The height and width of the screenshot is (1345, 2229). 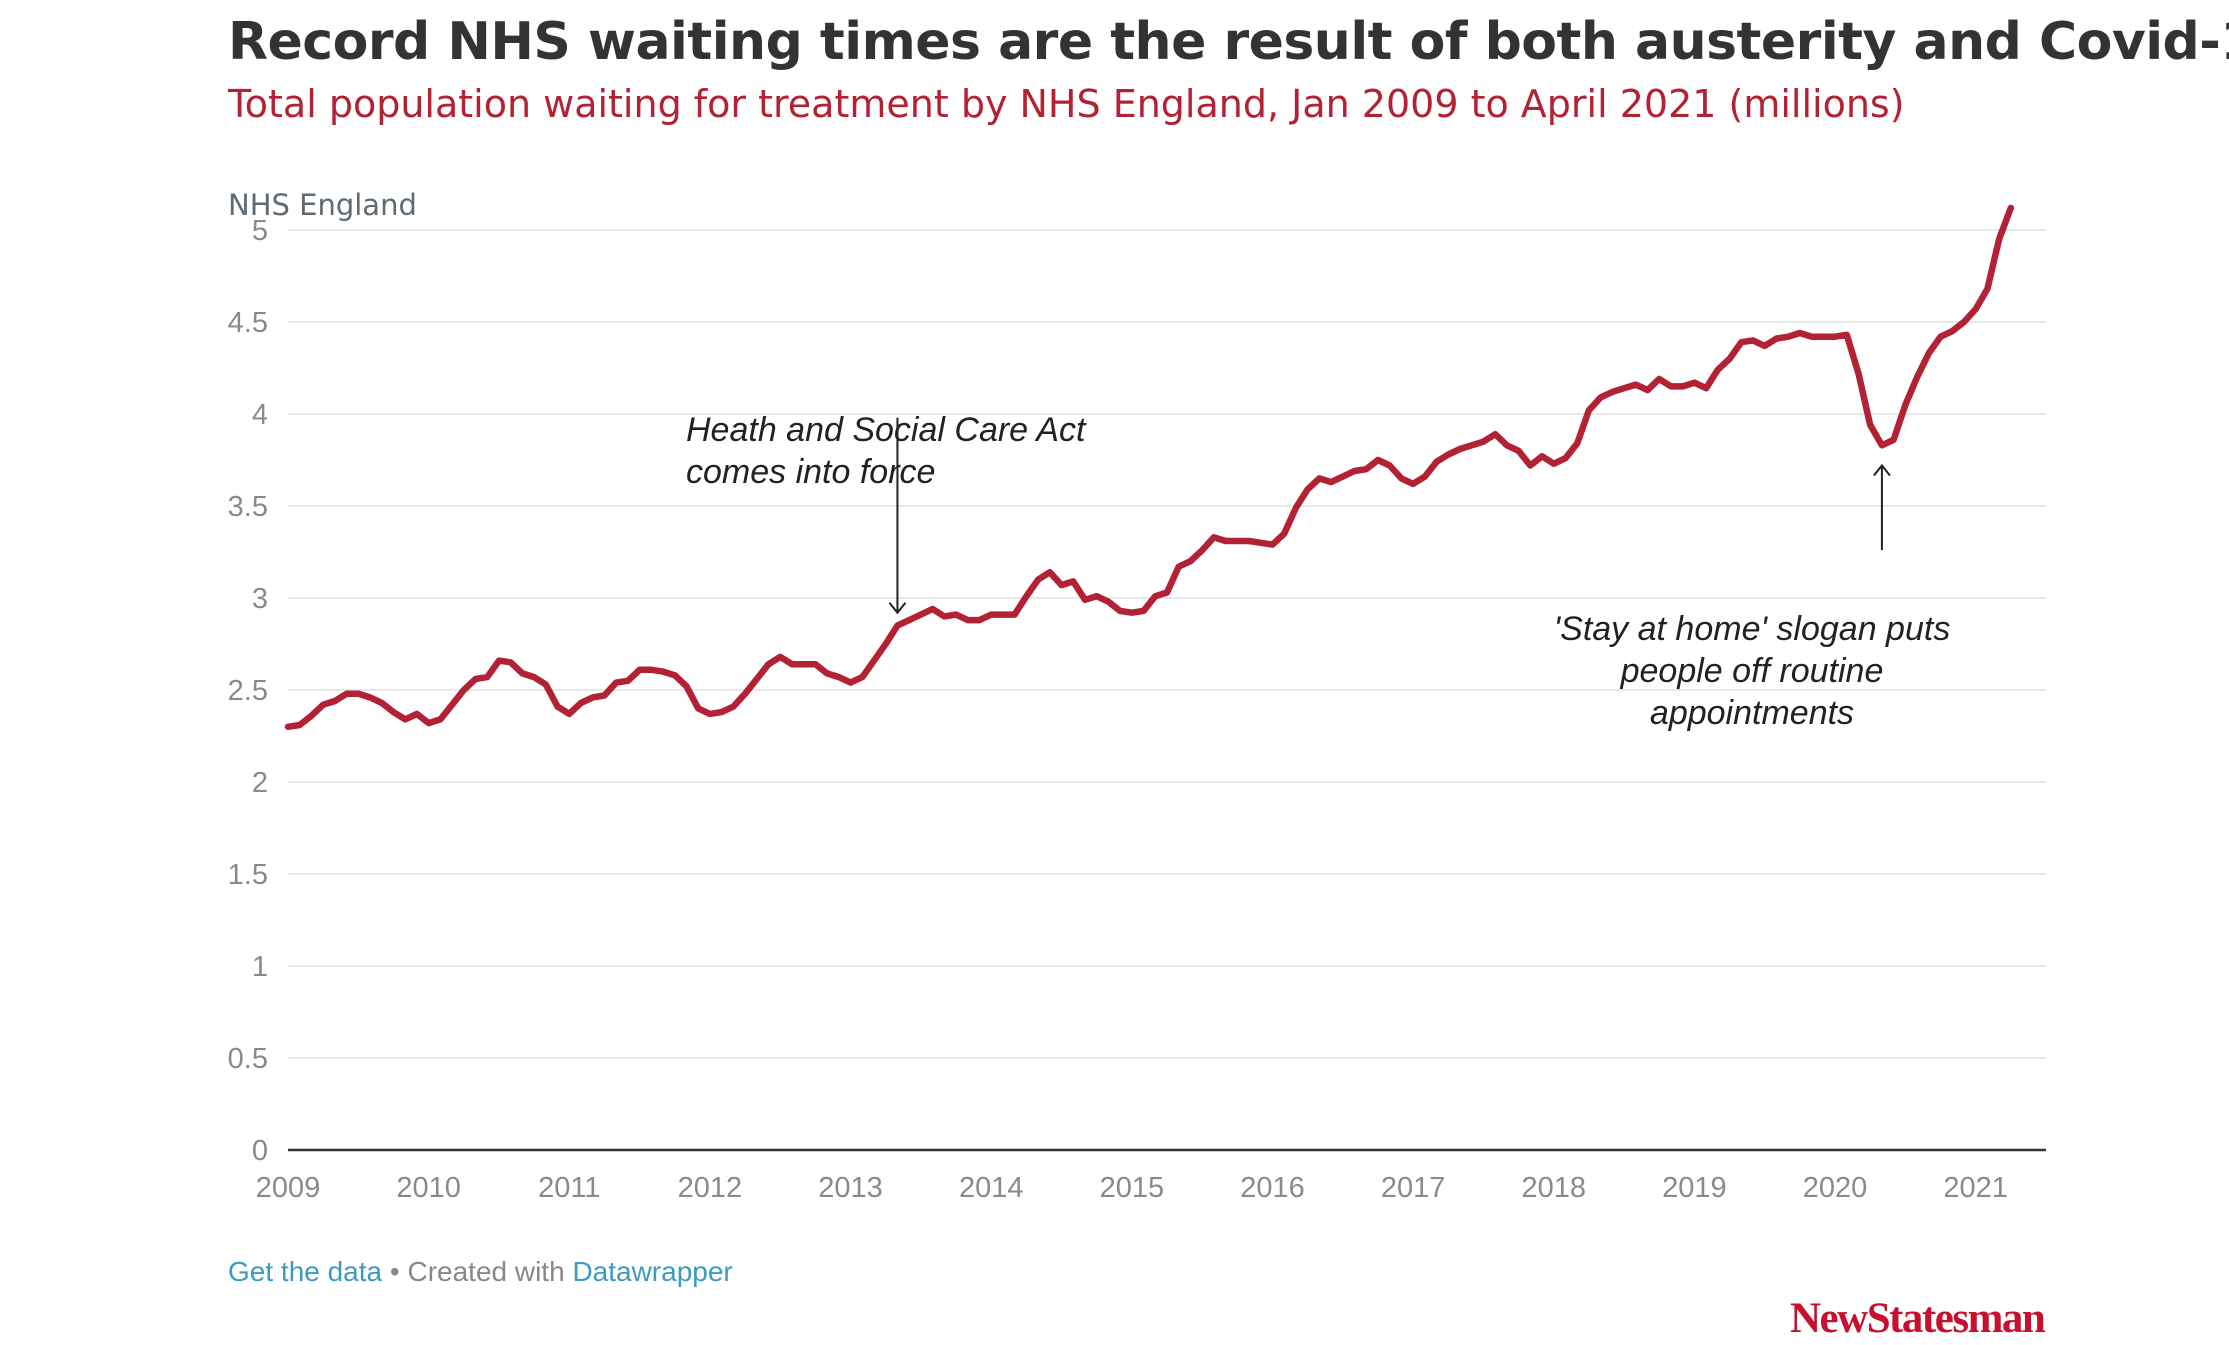 I want to click on footer-separator: • Created with, so click(x=477, y=1271).